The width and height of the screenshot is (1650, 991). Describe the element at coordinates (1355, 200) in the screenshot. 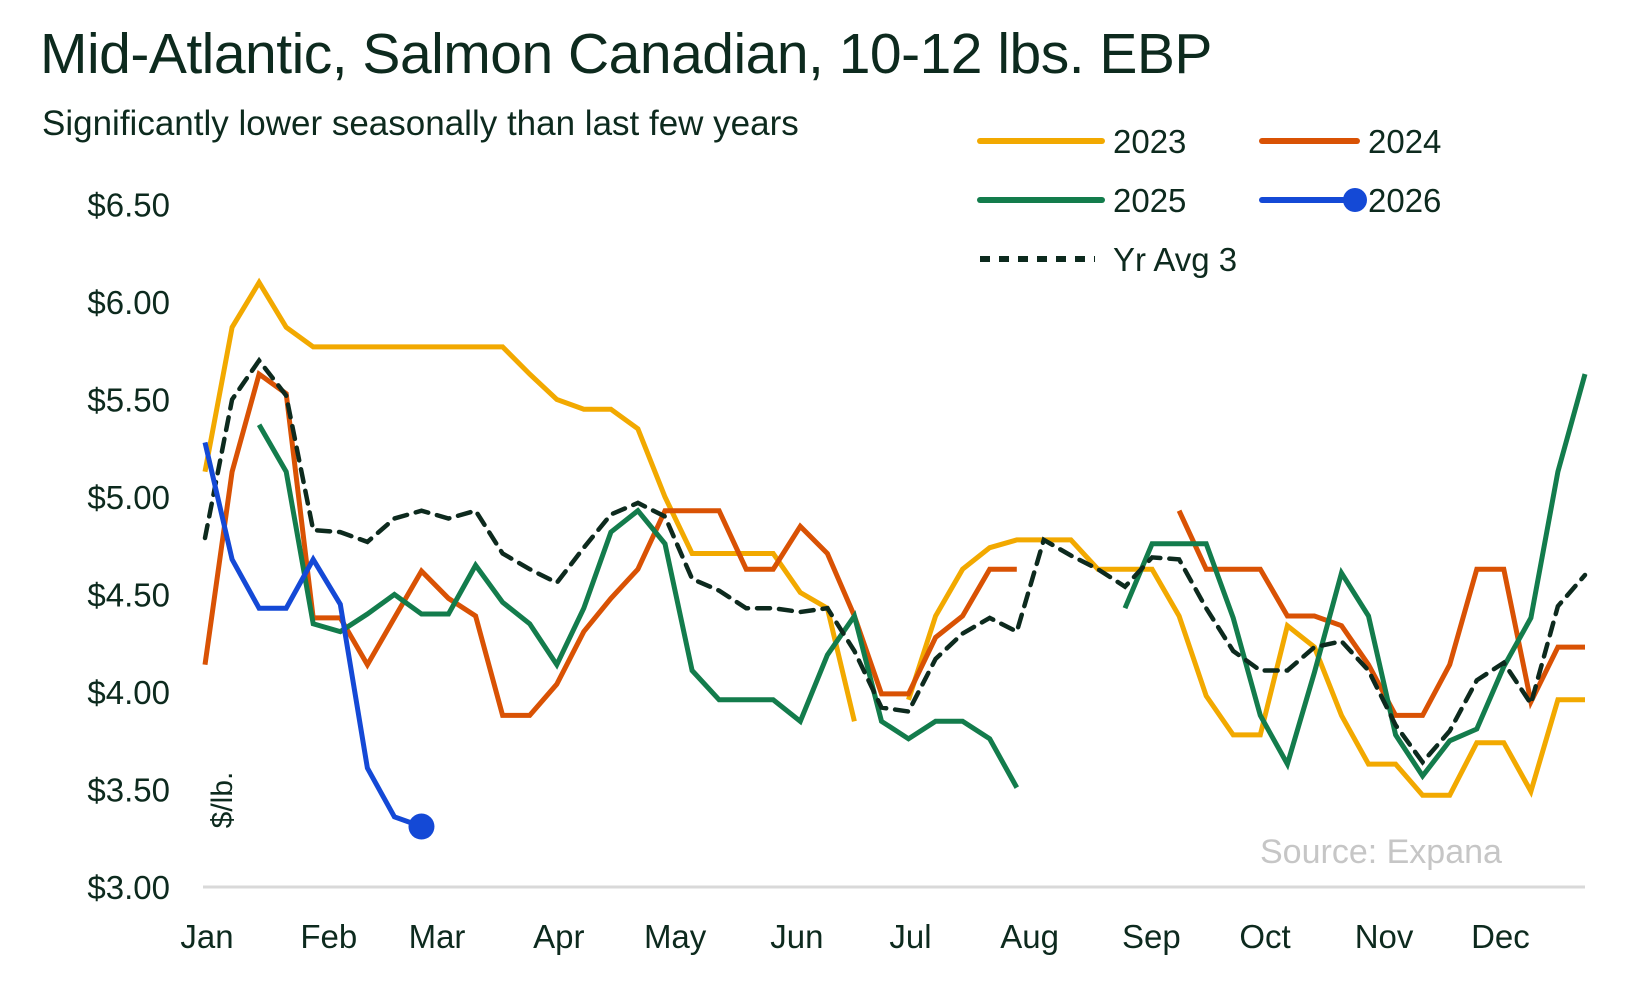

I see `legend-marker` at that location.